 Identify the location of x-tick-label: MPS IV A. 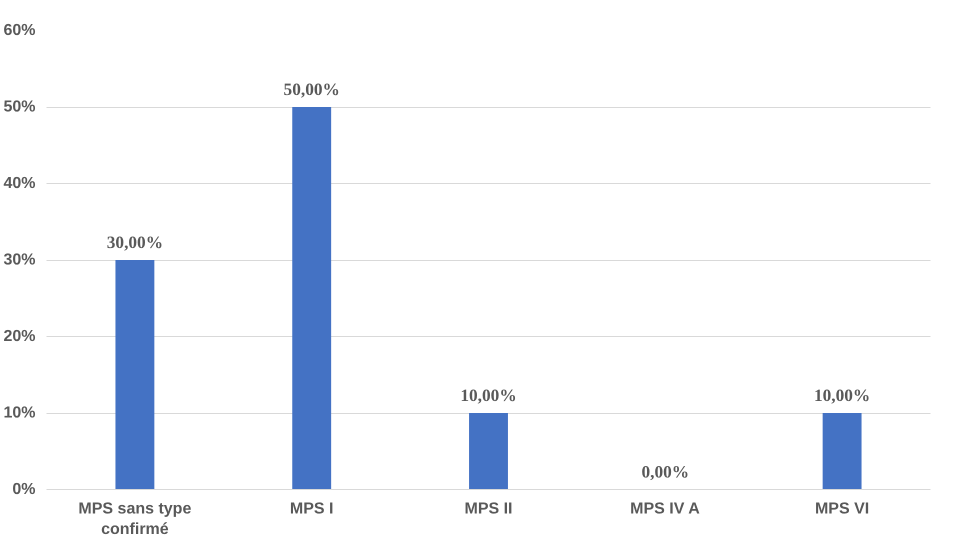
(665, 509).